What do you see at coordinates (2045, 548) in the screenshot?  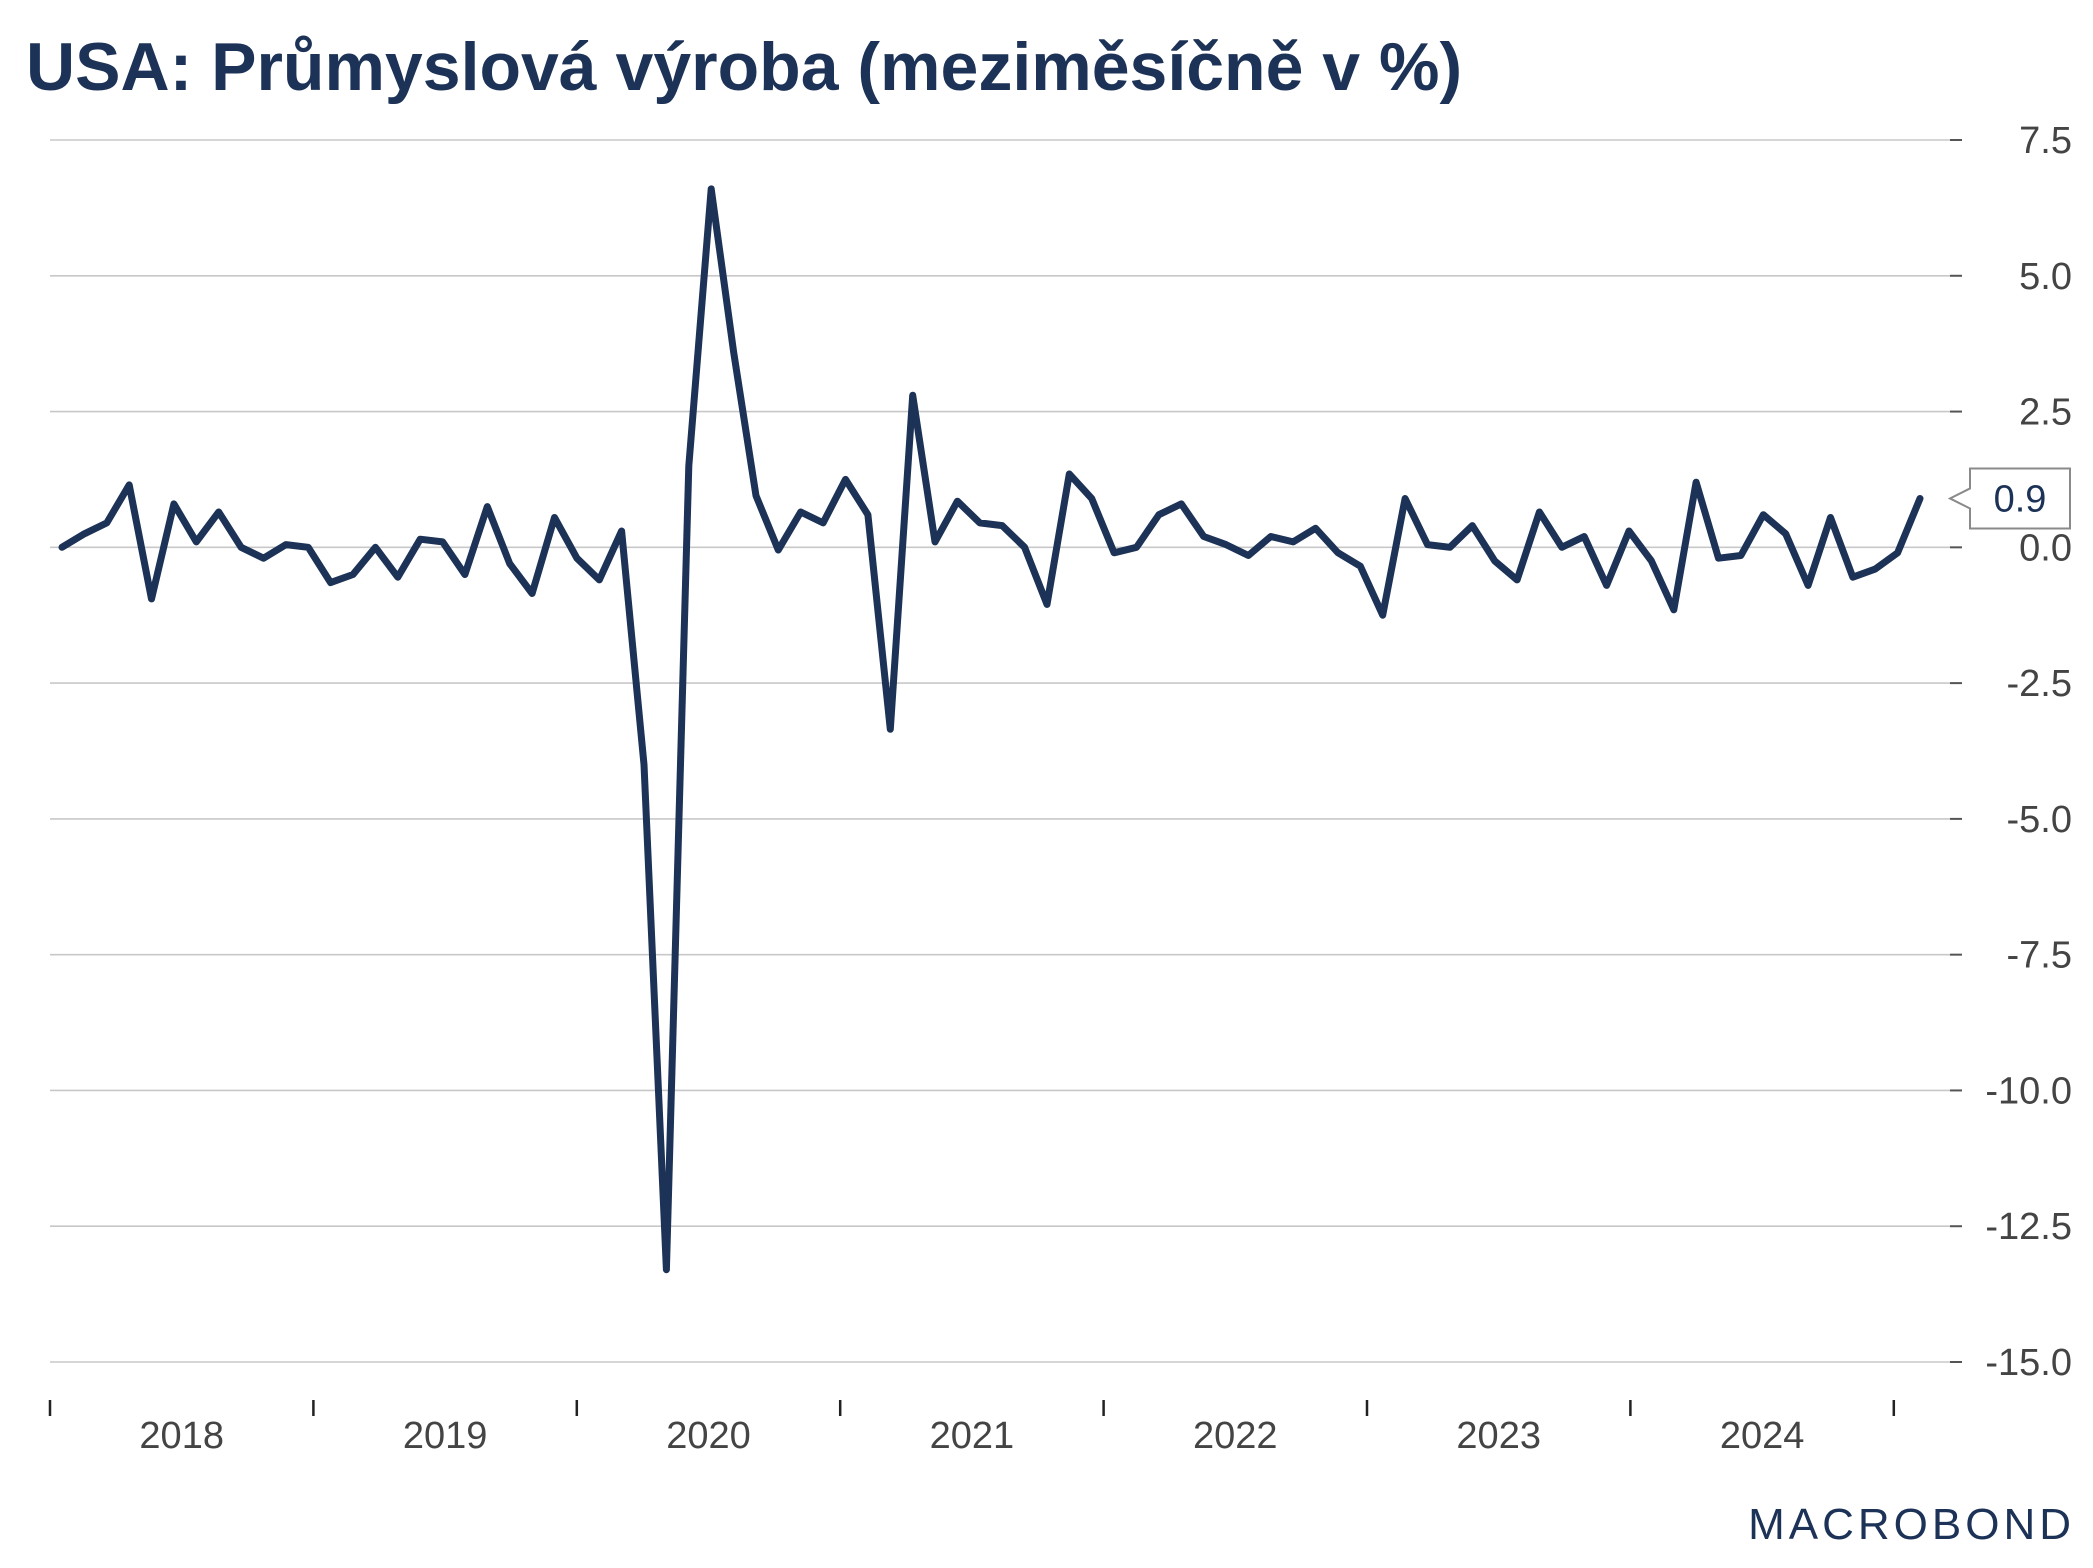 I see `y-tick-label: 0.0` at bounding box center [2045, 548].